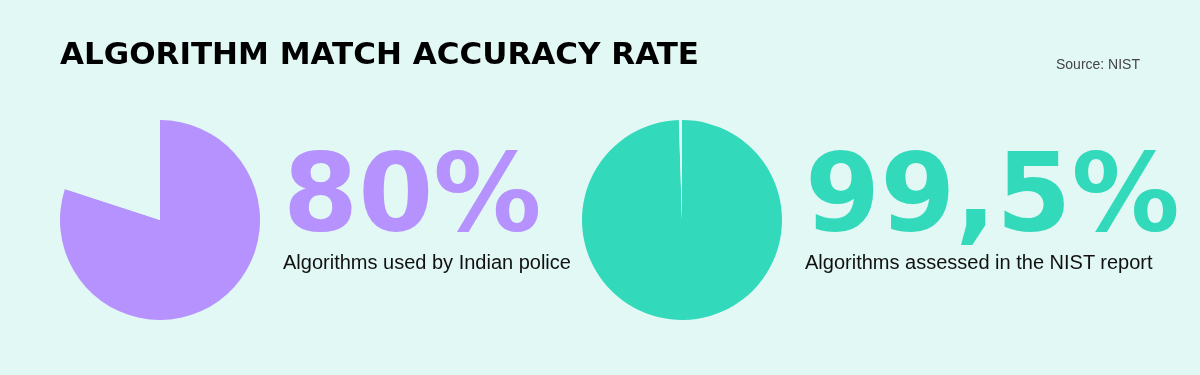 The height and width of the screenshot is (375, 1200). Describe the element at coordinates (681, 220) in the screenshot. I see `pie-slice` at that location.